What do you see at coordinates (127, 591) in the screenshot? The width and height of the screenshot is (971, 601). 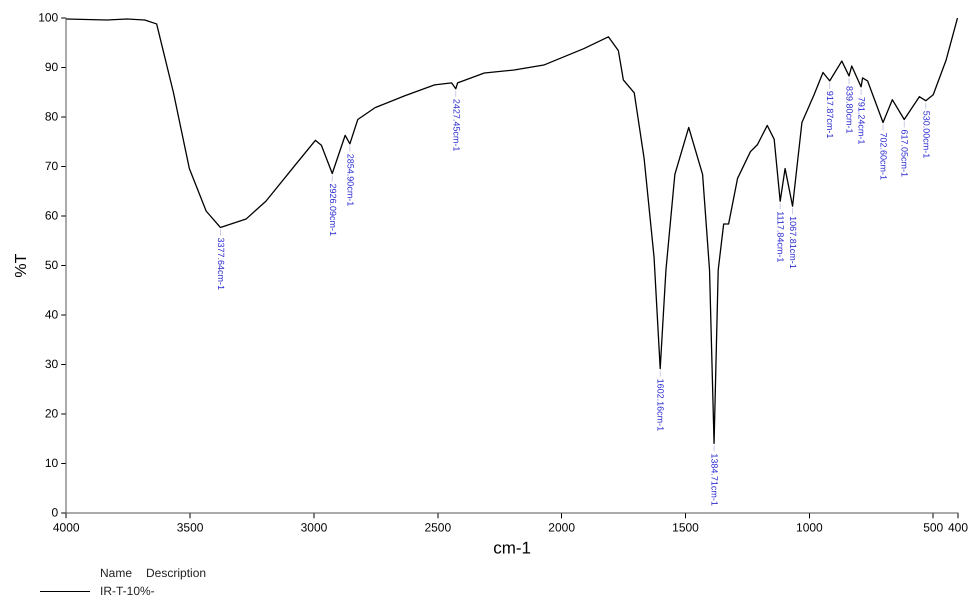 I see `legend-label: IR-T-10%-` at bounding box center [127, 591].